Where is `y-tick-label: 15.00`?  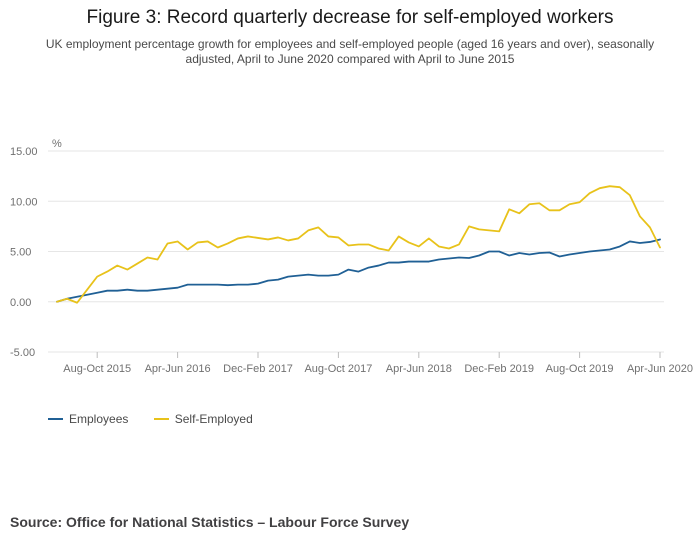 y-tick-label: 15.00 is located at coordinates (24, 152).